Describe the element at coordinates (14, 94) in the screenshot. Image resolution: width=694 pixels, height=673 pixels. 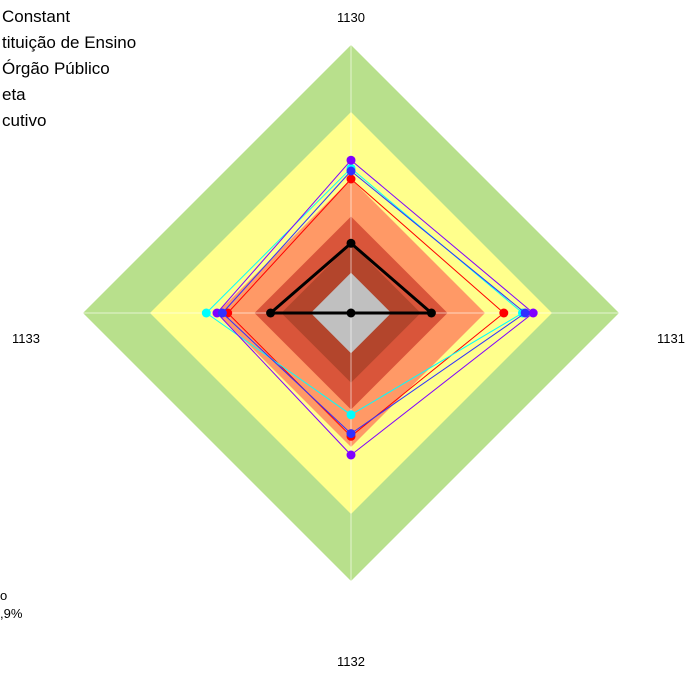
I see `legend-item-eta: eta` at that location.